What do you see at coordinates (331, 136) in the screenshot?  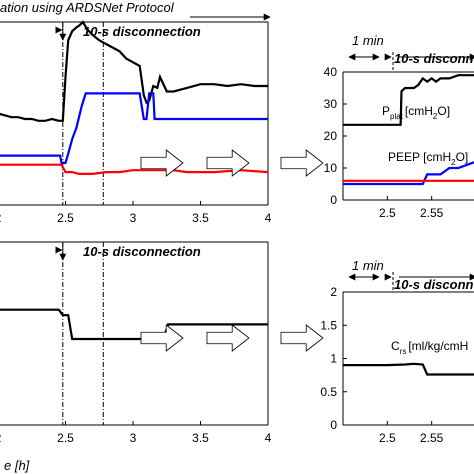 I see `y-tick-label: 20` at bounding box center [331, 136].